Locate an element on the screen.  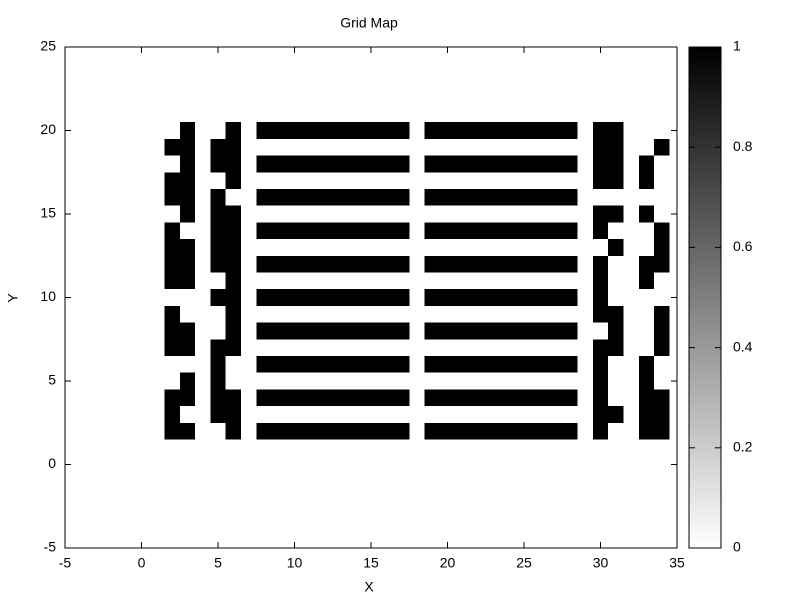
y-tick-label: 15 is located at coordinates (48, 213).